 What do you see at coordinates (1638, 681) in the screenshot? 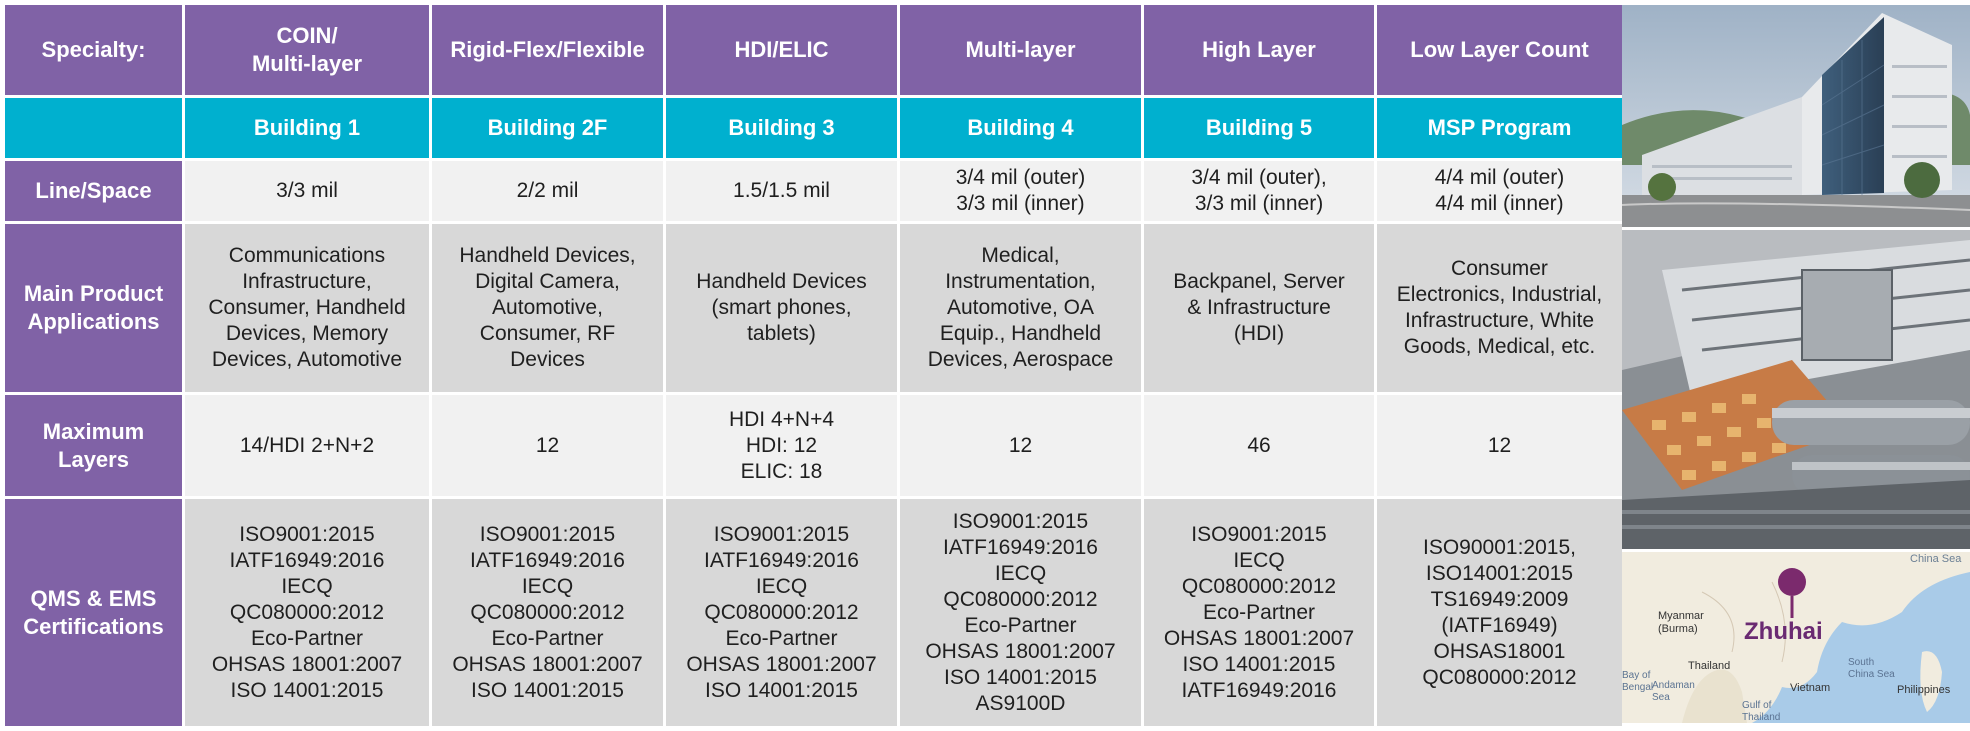
I see `map-place-label: Bay of Bengal` at bounding box center [1638, 681].